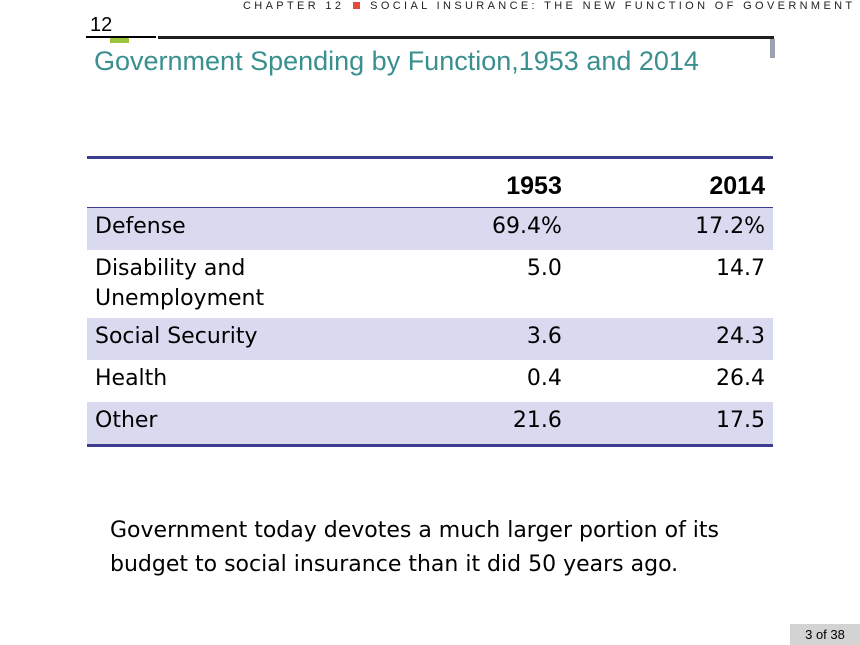 This screenshot has height=645, width=860. I want to click on table-row: Other 21.6 17.5, so click(430, 424).